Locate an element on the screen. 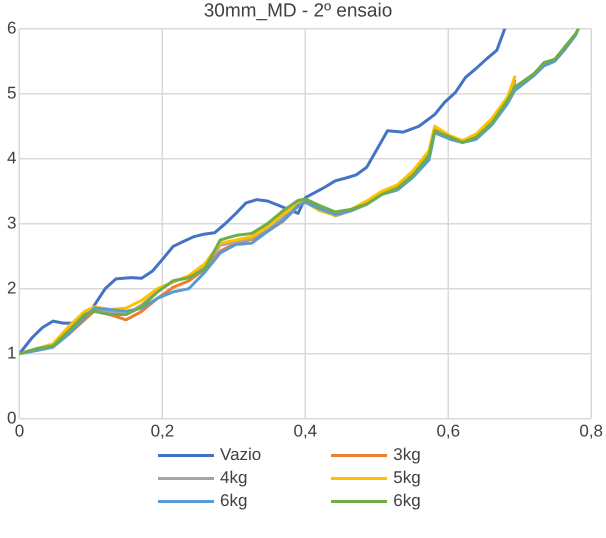 The image size is (606, 538). legend-label: Vazio is located at coordinates (241, 455).